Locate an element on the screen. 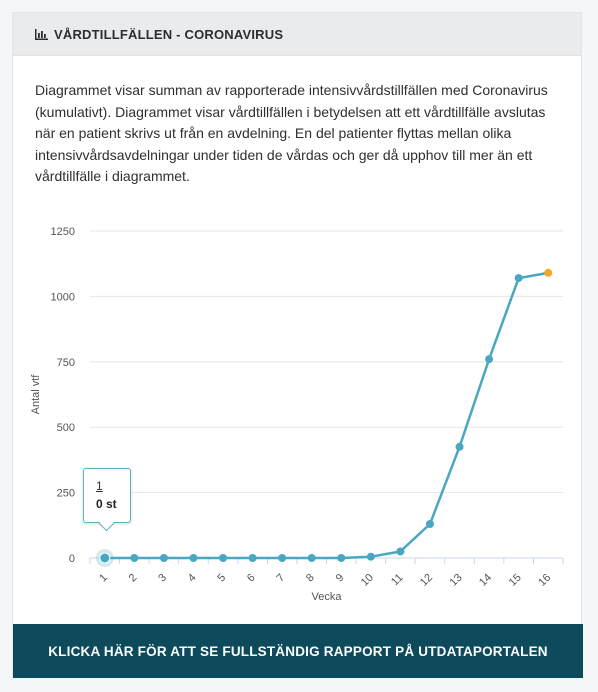  x-tick-label: 15 is located at coordinates (515, 580).